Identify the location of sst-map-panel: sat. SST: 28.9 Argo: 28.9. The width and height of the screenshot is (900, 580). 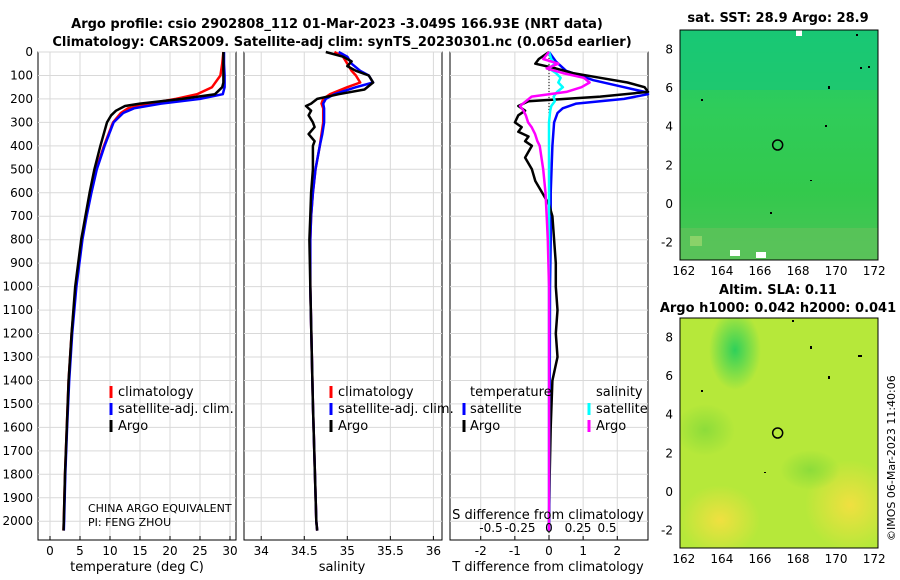
(779, 136).